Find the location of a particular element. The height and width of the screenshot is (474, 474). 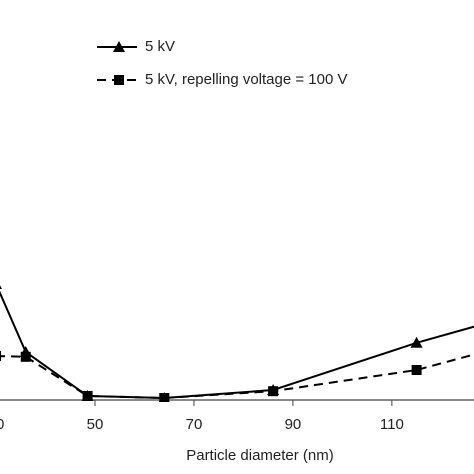

series-line is located at coordinates (237, 376).